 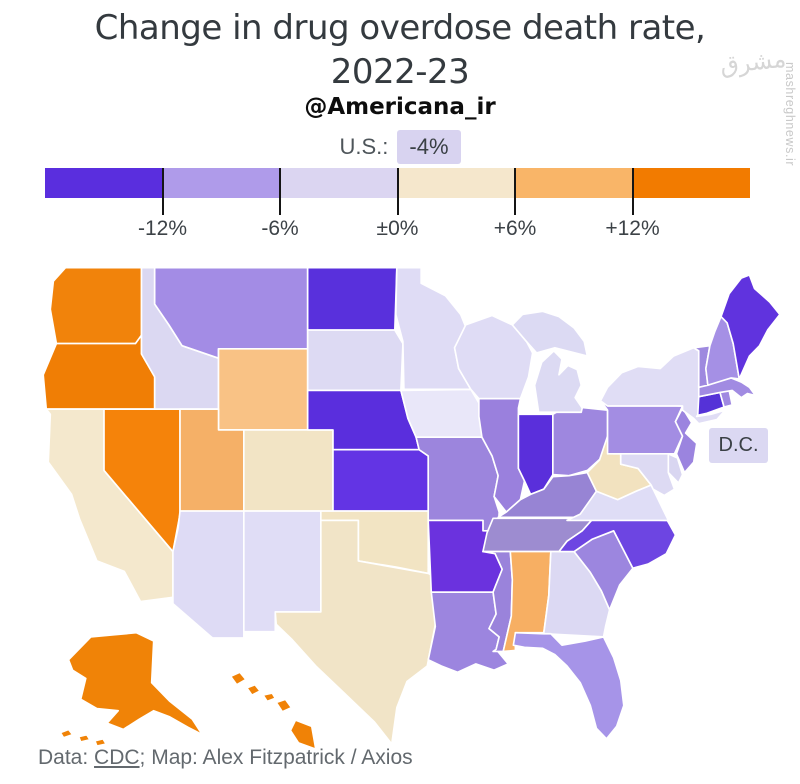 I want to click on state-co: Colorado (0% to +6%), so click(x=288, y=470).